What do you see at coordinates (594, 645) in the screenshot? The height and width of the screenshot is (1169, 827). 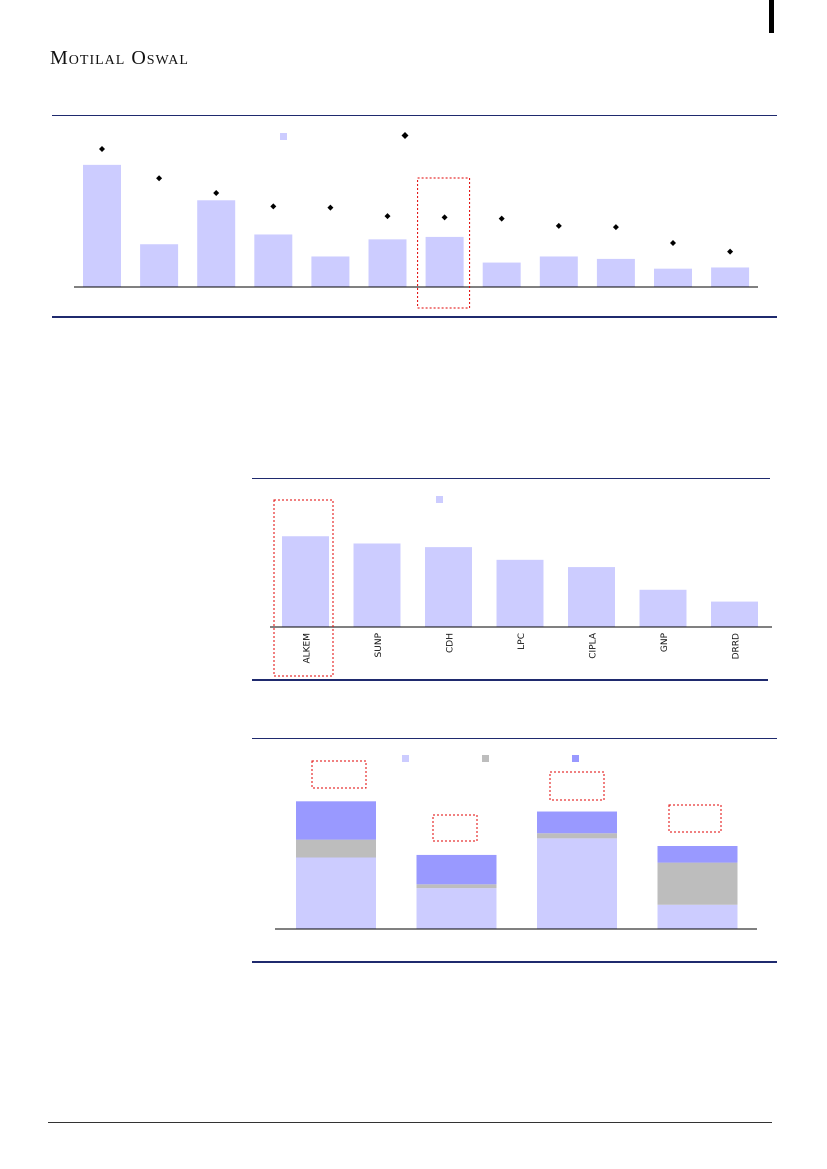 I see `x-tick-label: CIPLA` at bounding box center [594, 645].